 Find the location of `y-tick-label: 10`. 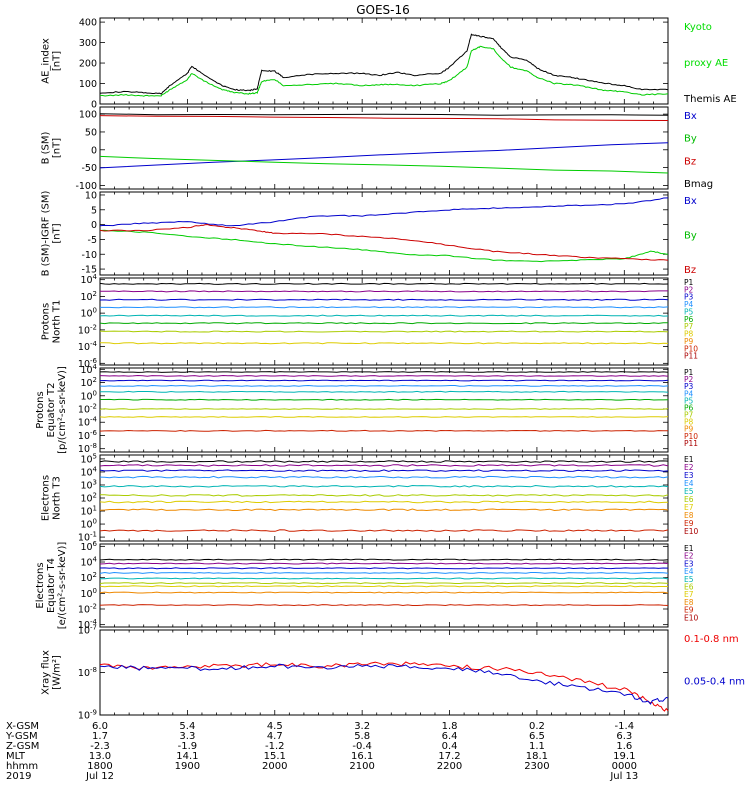

y-tick-label: 10 is located at coordinates (91, 195).